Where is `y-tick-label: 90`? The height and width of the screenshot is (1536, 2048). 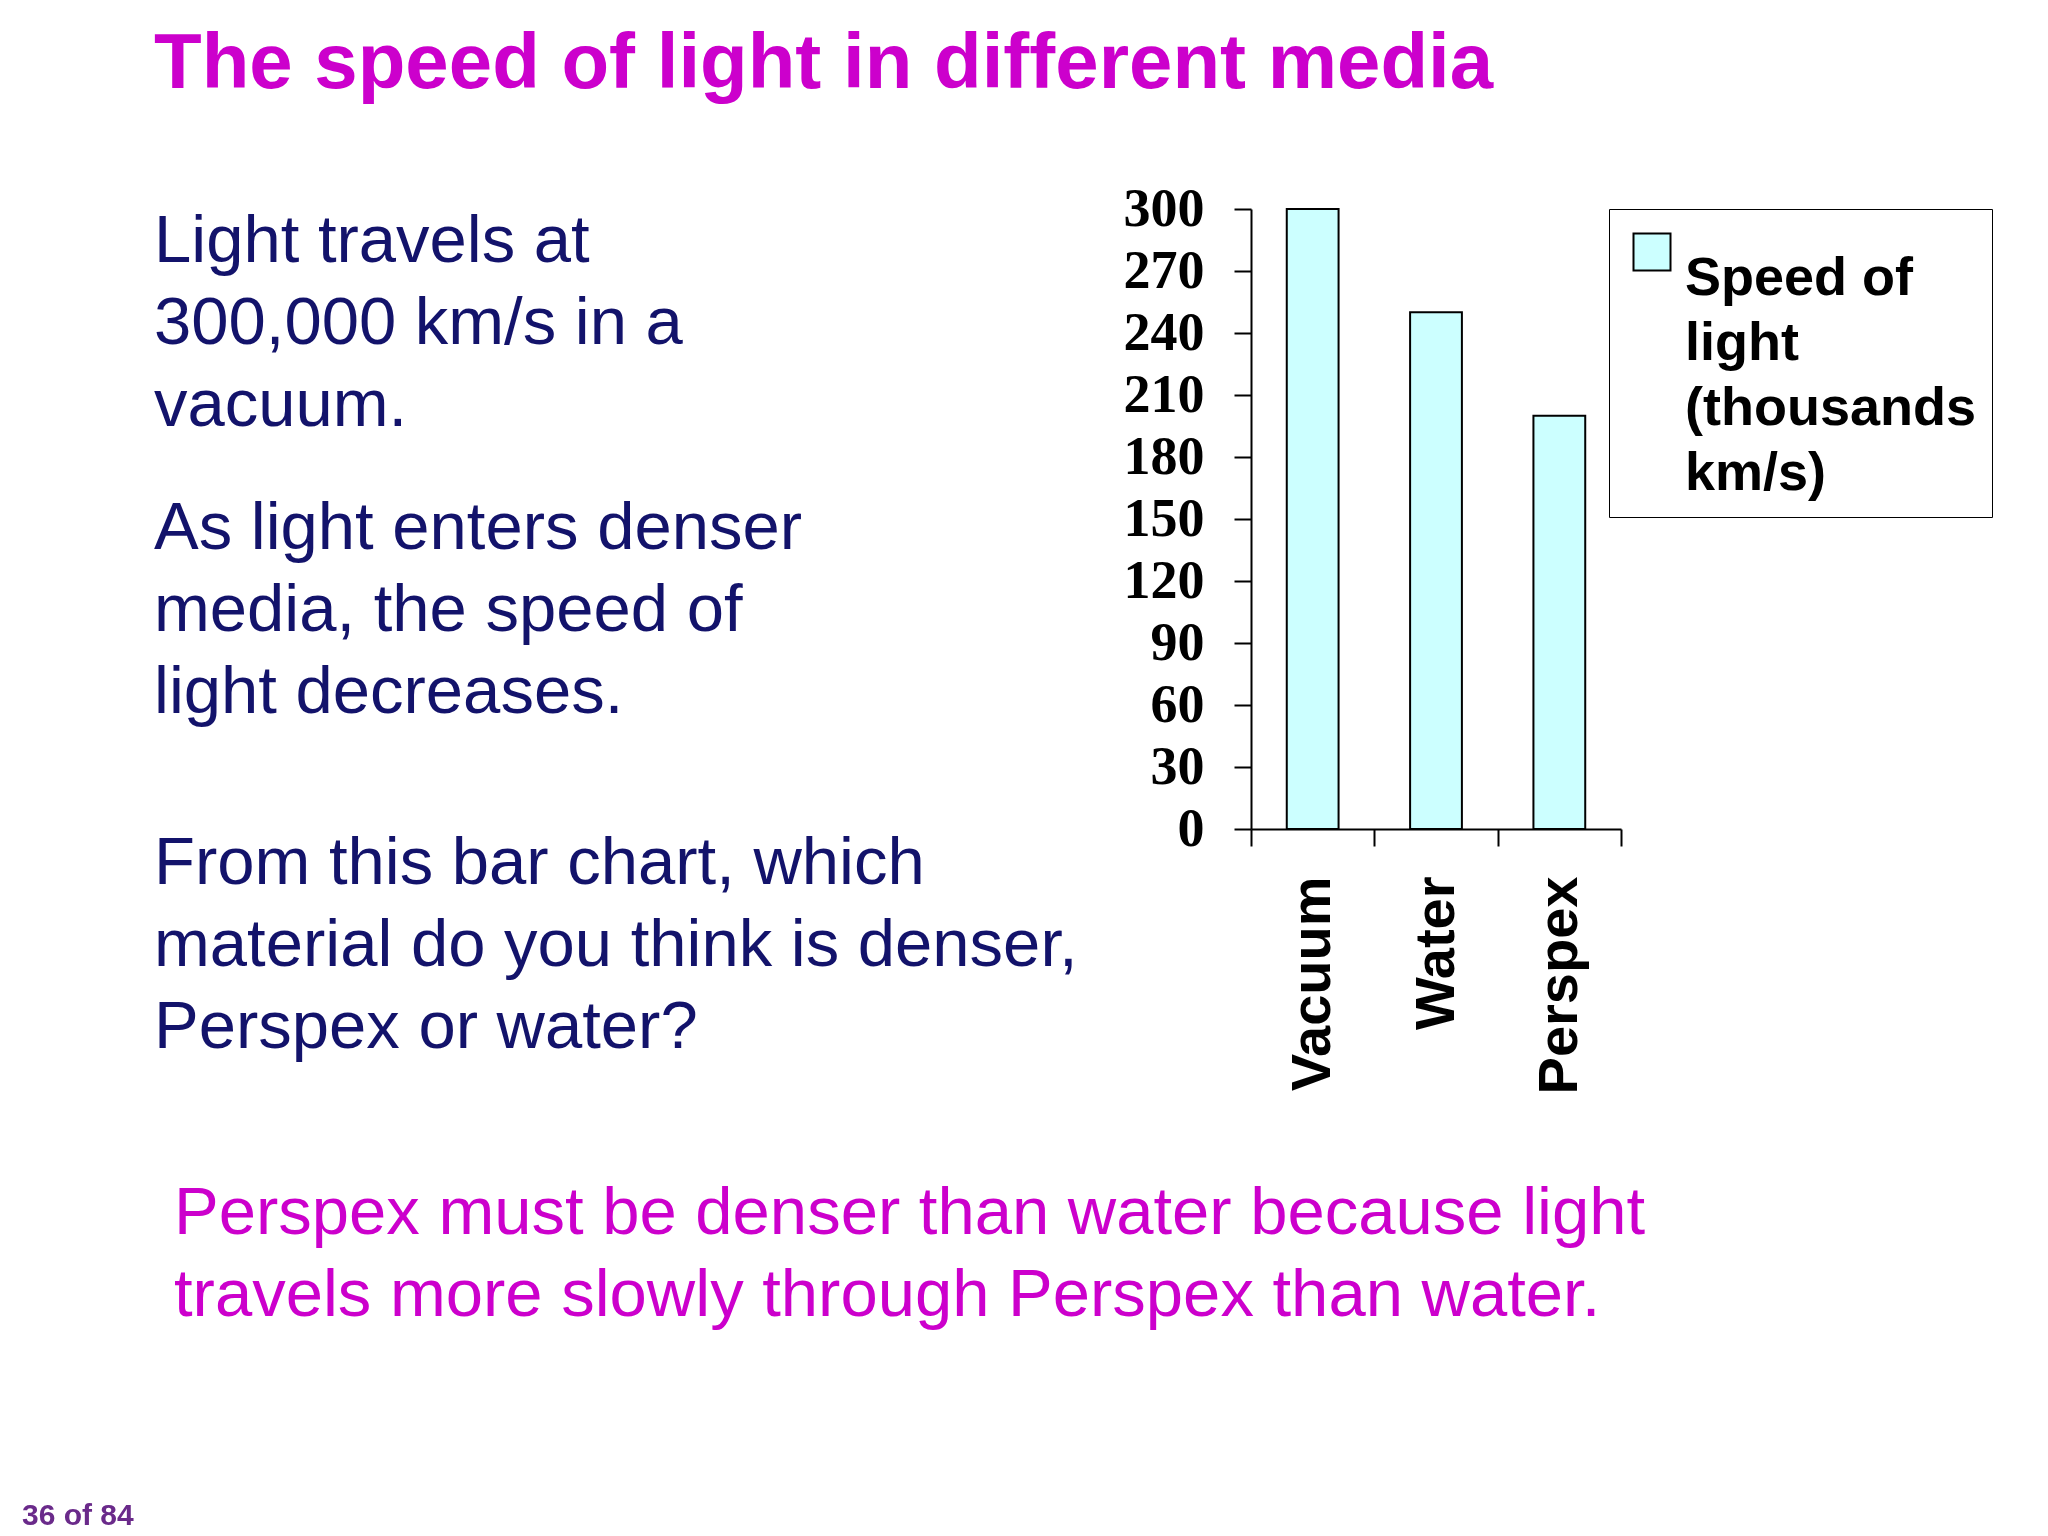 y-tick-label: 90 is located at coordinates (1177, 641).